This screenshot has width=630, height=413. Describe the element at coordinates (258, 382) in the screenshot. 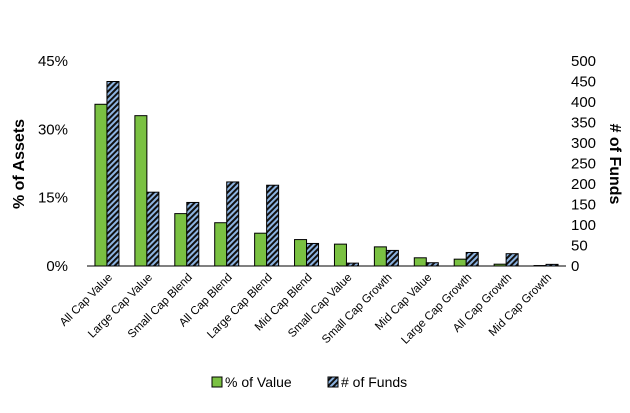

I see `legend-label-value: % of Value` at that location.